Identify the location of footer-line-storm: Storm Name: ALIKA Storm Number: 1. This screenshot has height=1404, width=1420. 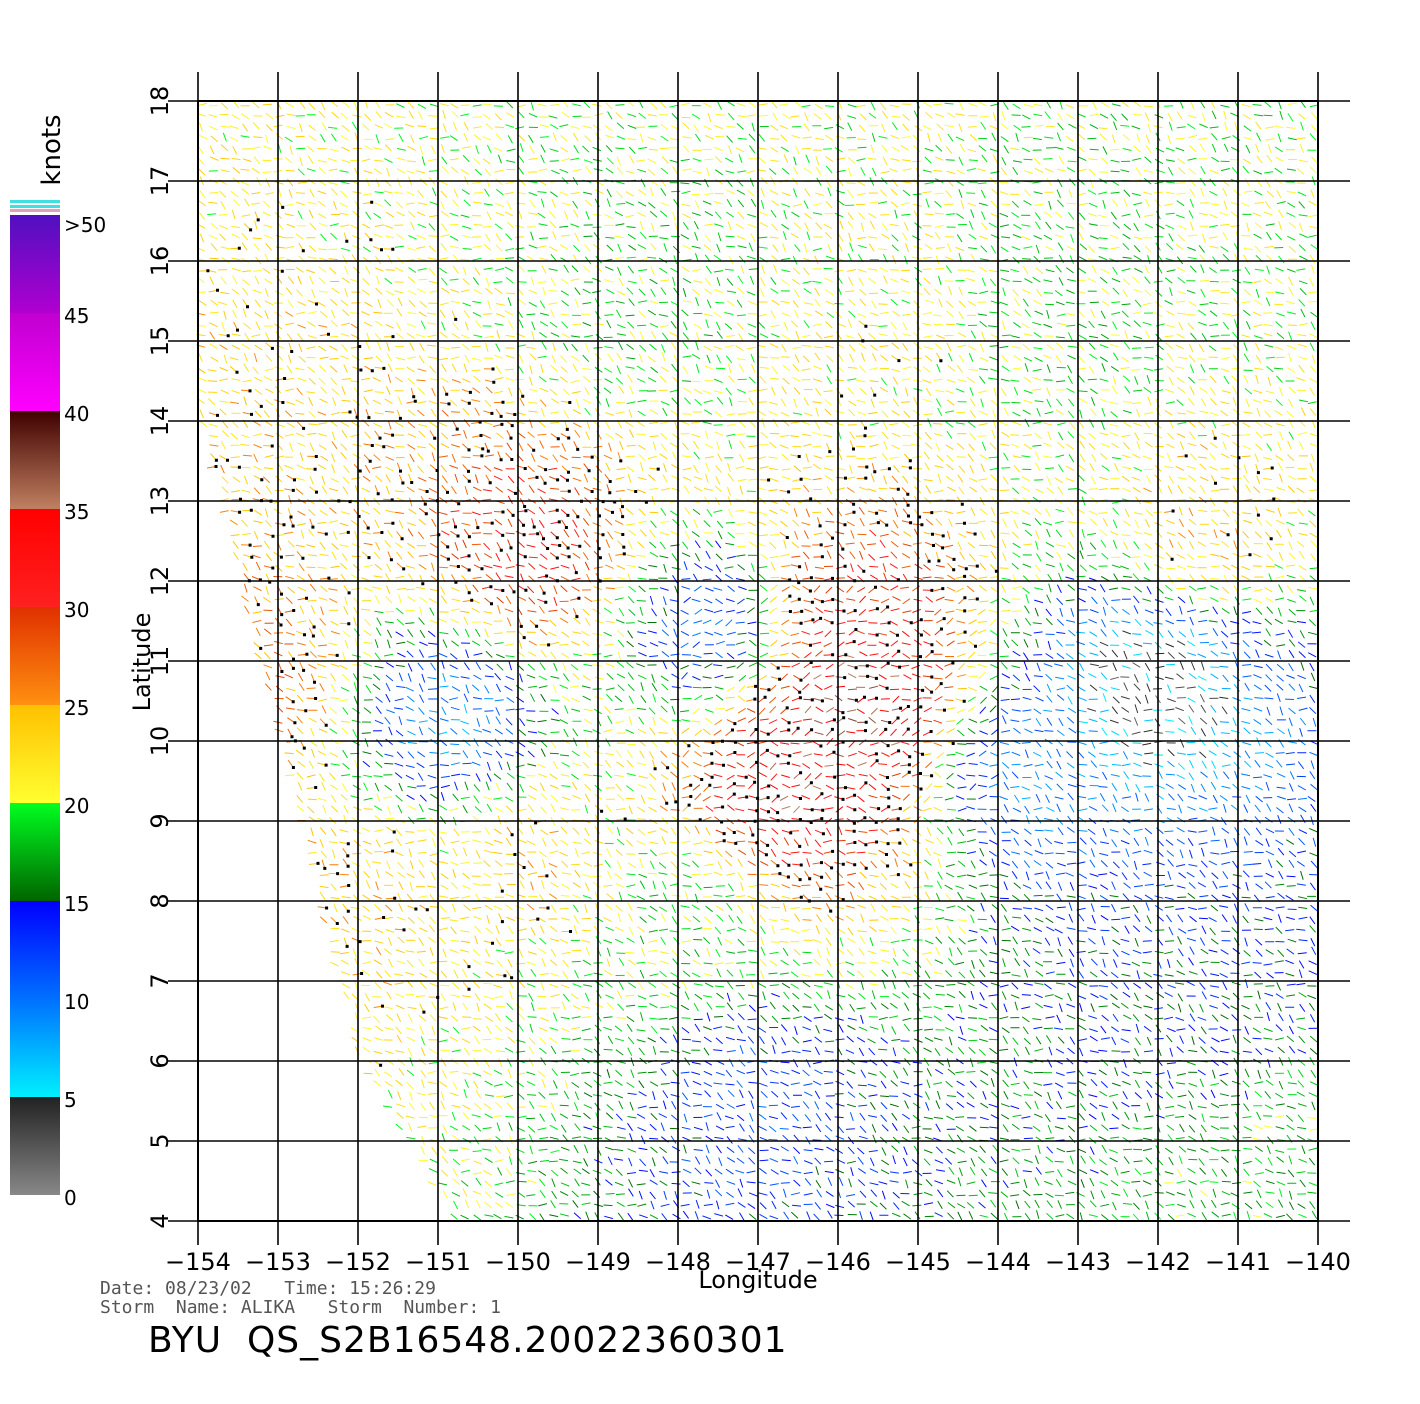
(300, 1308).